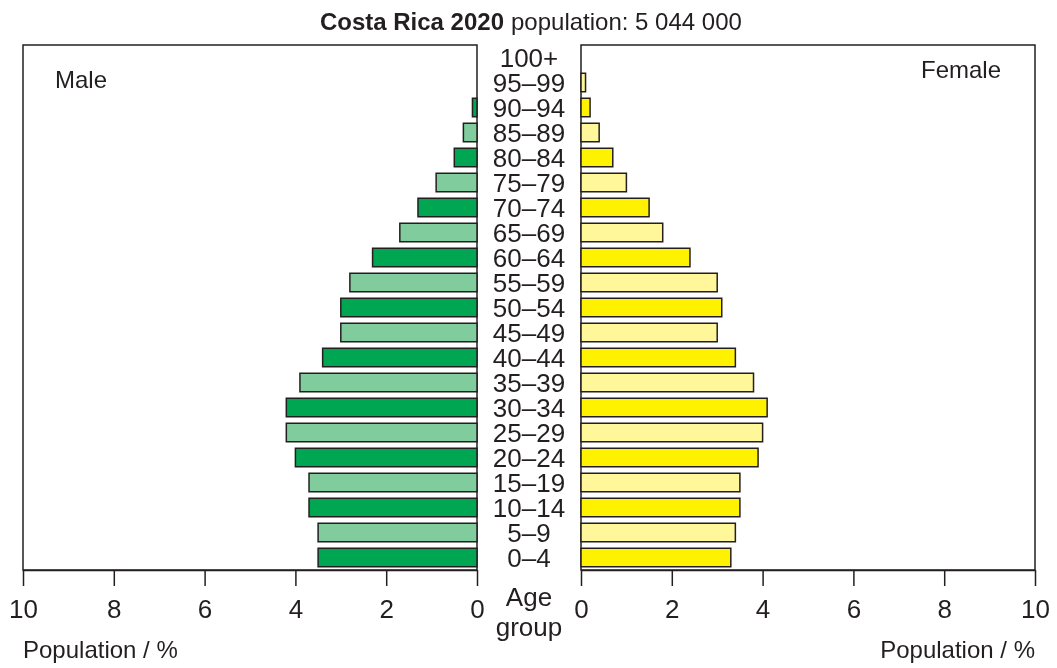  What do you see at coordinates (626, 21) in the screenshot?
I see `chart-subtitle: population: 5 044 000` at bounding box center [626, 21].